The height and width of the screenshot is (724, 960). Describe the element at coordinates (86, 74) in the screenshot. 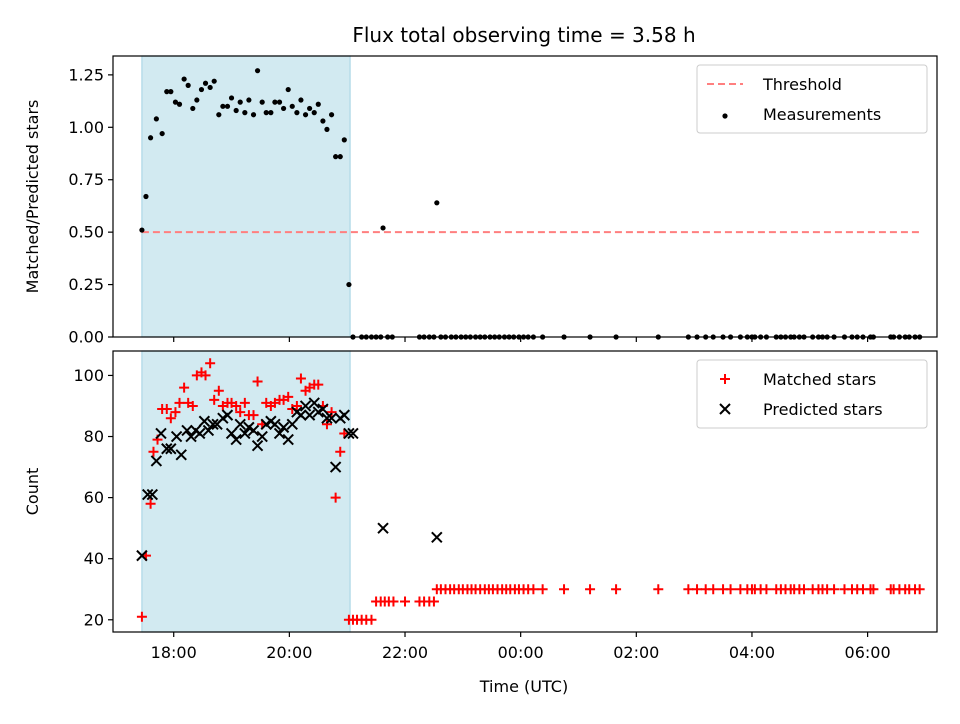

I see `y-tick-label: 1.25` at that location.